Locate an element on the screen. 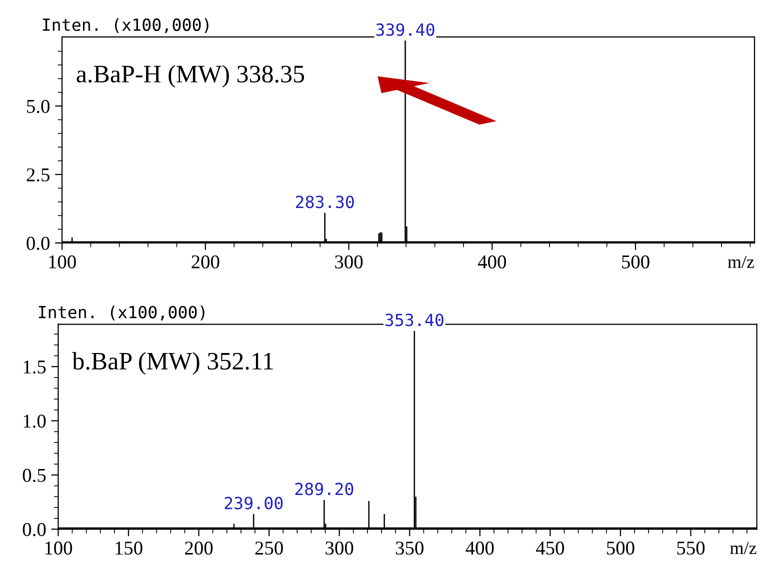 The width and height of the screenshot is (766, 569). x-tick-label: 550 is located at coordinates (691, 548).